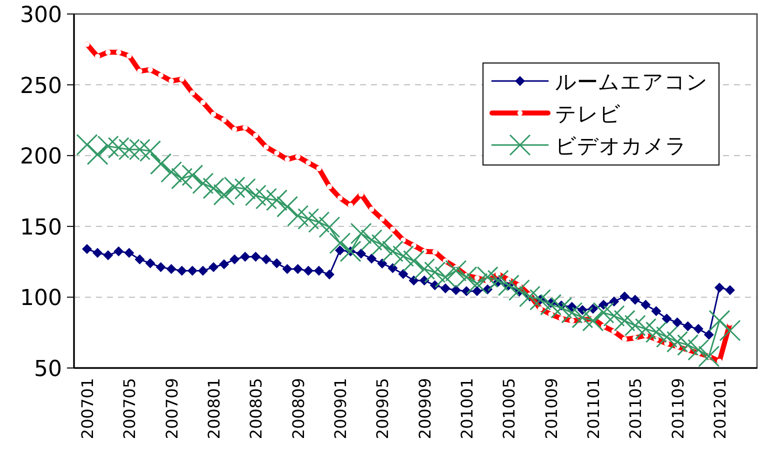  I want to click on x-tick-label: 200705, so click(130, 409).